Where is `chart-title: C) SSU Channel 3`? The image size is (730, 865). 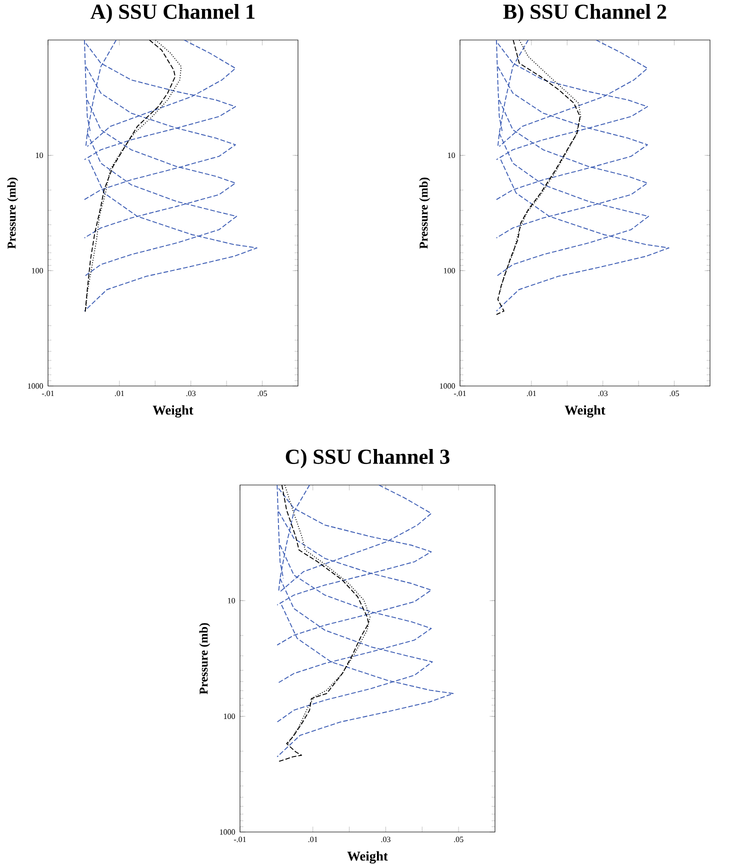
chart-title: C) SSU Channel 3 is located at coordinates (368, 458).